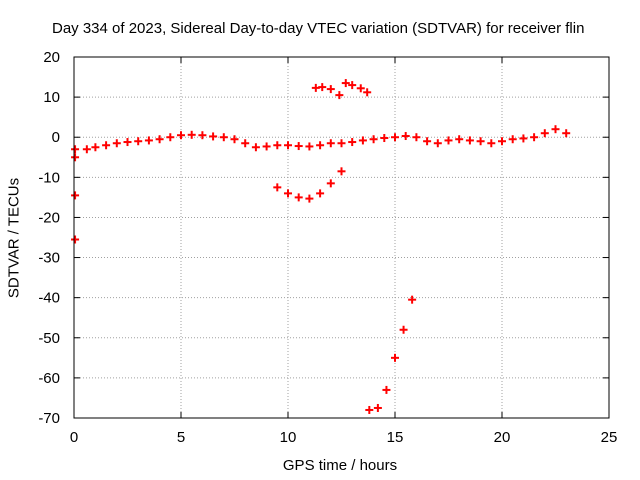  What do you see at coordinates (502, 437) in the screenshot?
I see `x-tick-label: 20` at bounding box center [502, 437].